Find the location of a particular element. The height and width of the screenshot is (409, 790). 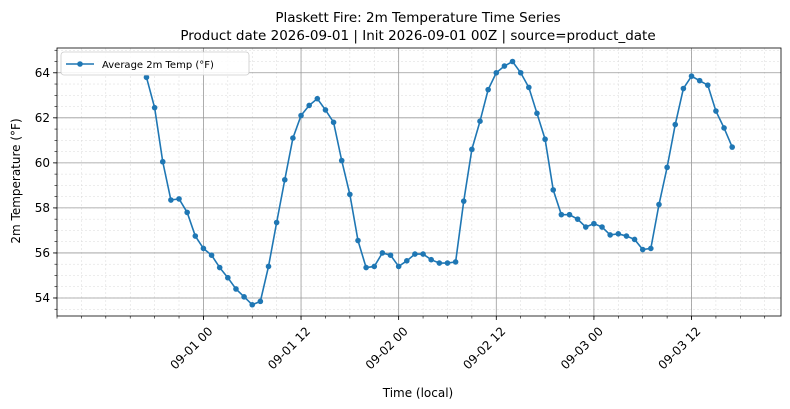

y-tick-label: 62 is located at coordinates (42, 118).